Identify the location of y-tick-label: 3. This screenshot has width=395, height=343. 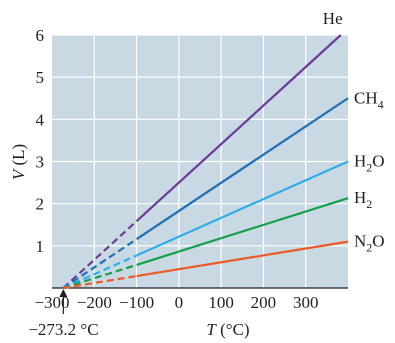
(40, 162).